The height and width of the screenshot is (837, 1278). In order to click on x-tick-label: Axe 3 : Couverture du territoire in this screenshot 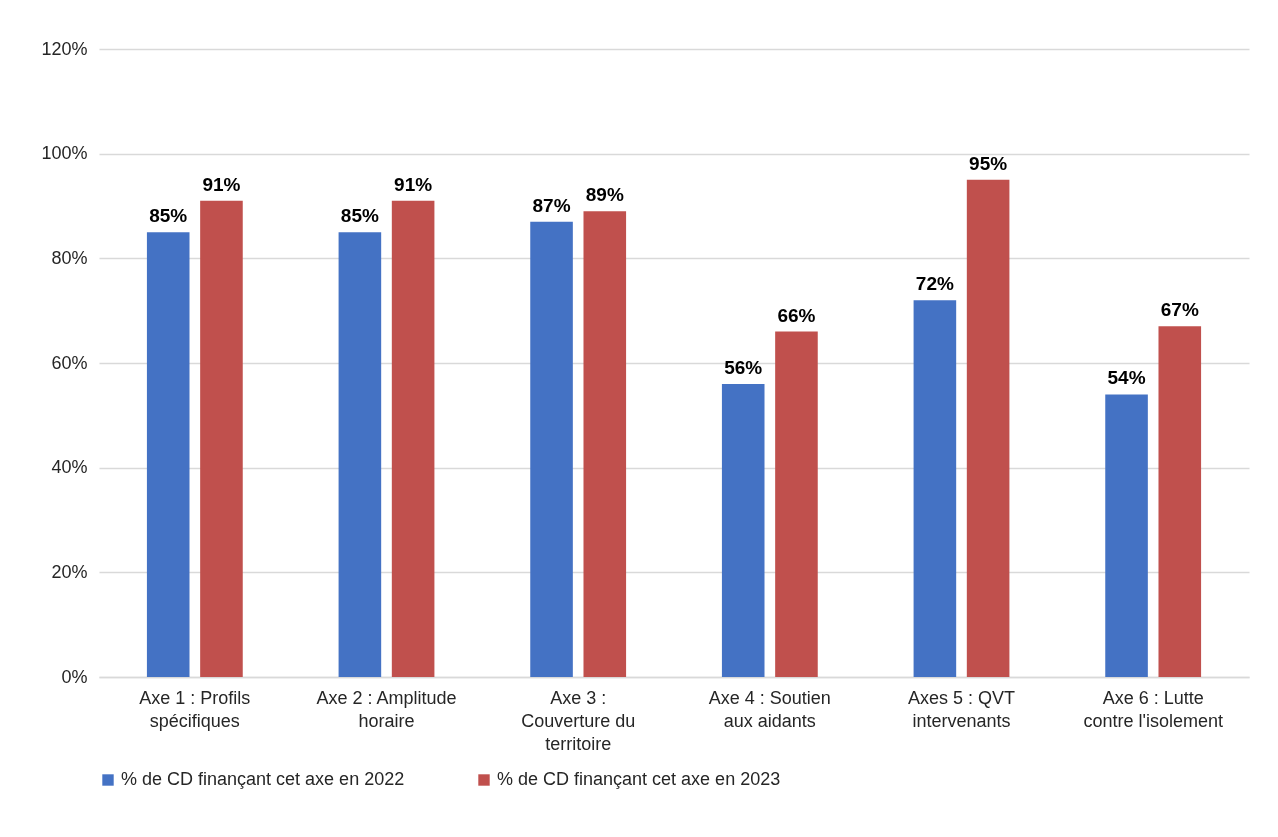, I will do `click(578, 720)`.